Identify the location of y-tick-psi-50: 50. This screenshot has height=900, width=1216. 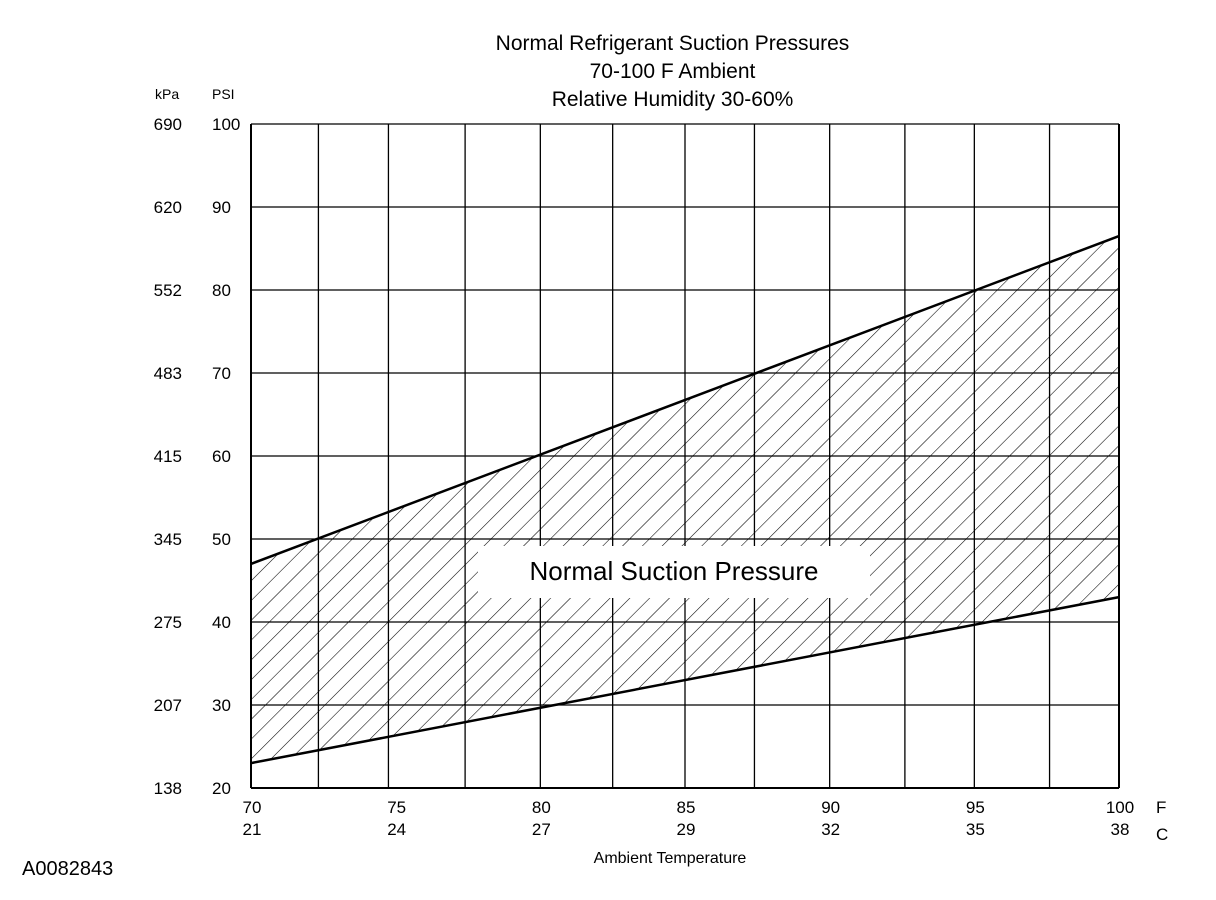
(221, 539).